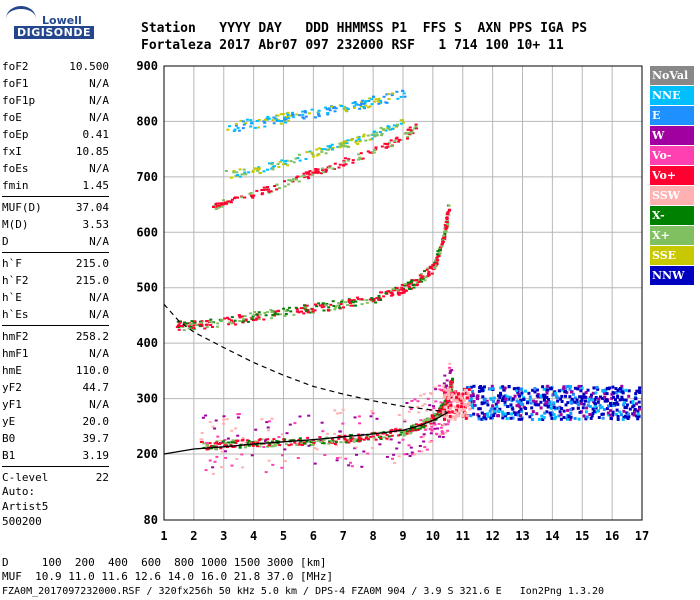 The width and height of the screenshot is (700, 600). What do you see at coordinates (92, 151) in the screenshot?
I see `param-value: 10.85` at bounding box center [92, 151].